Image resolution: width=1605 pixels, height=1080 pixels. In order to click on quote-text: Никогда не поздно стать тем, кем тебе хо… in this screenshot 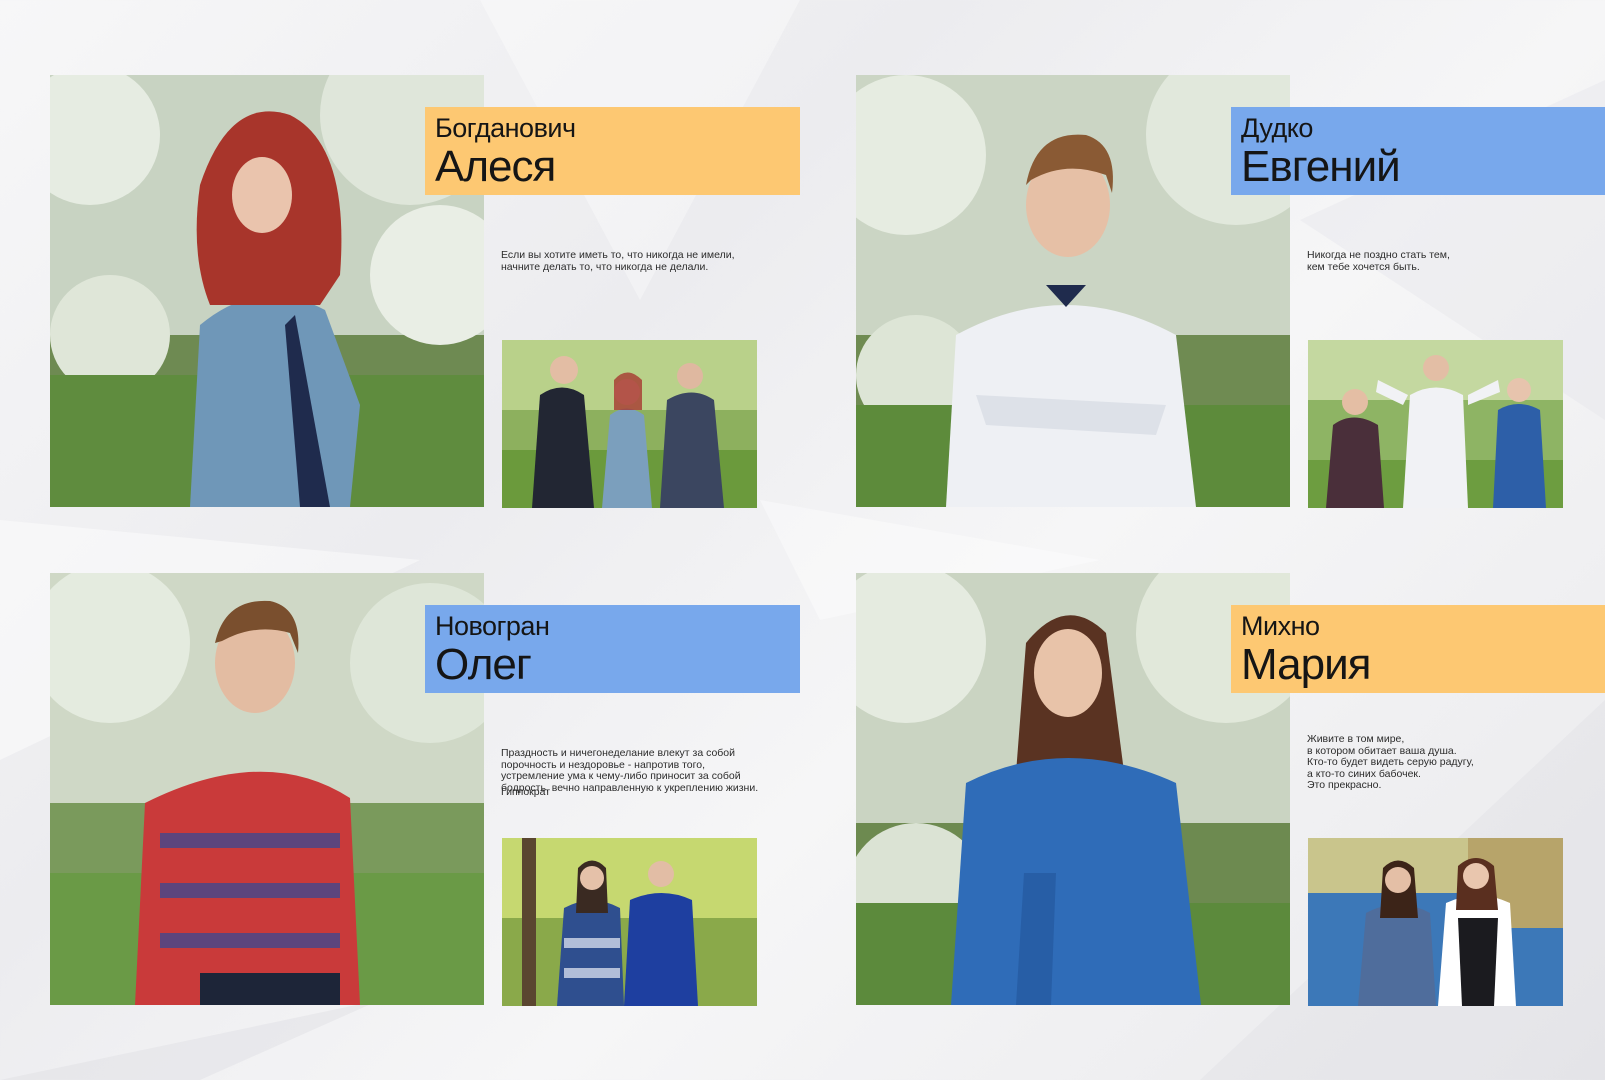, I will do `click(1378, 261)`.